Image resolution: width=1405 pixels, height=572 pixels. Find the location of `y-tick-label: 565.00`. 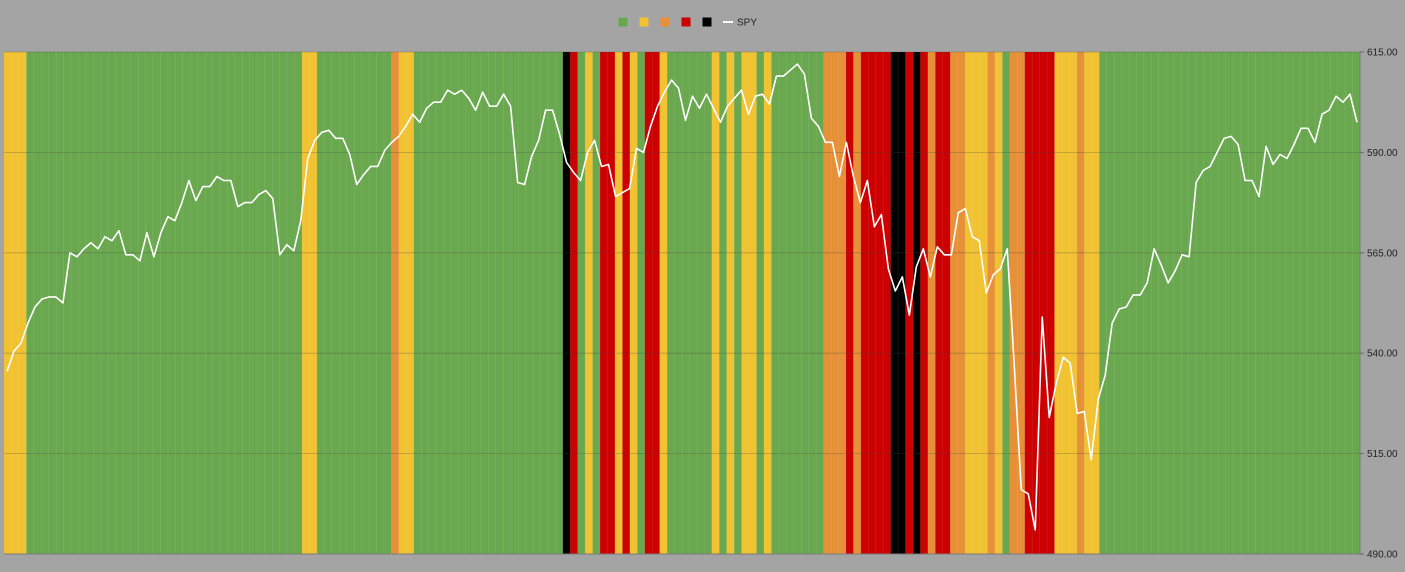

y-tick-label: 565.00 is located at coordinates (1382, 253).